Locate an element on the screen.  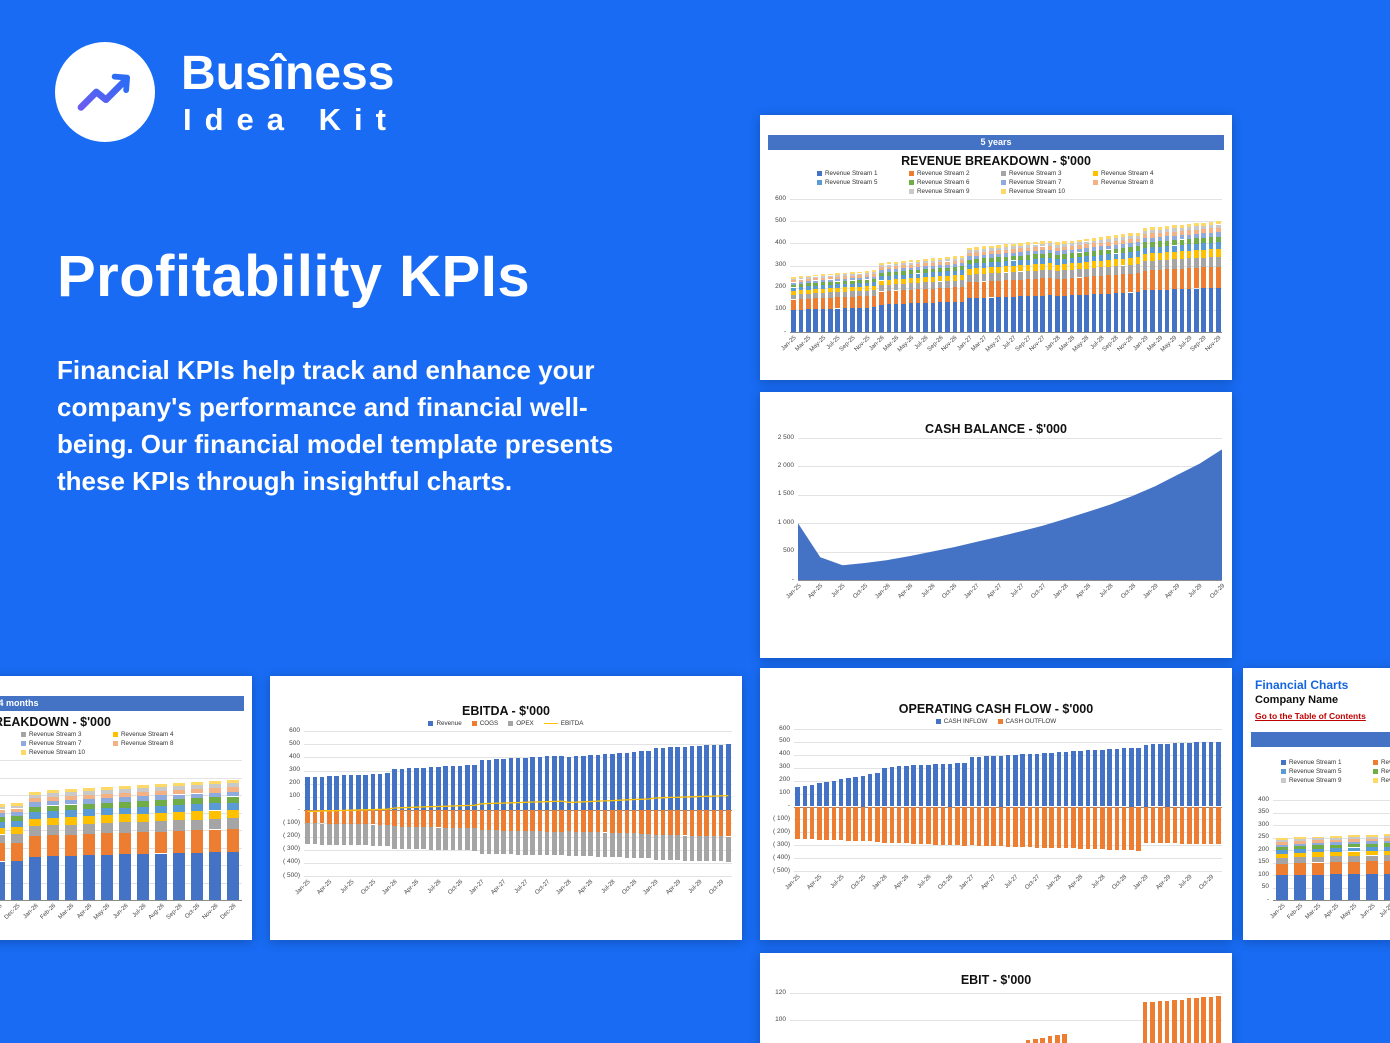
legend-label: Revenue Stream 3 is located at coordinates (1035, 173).